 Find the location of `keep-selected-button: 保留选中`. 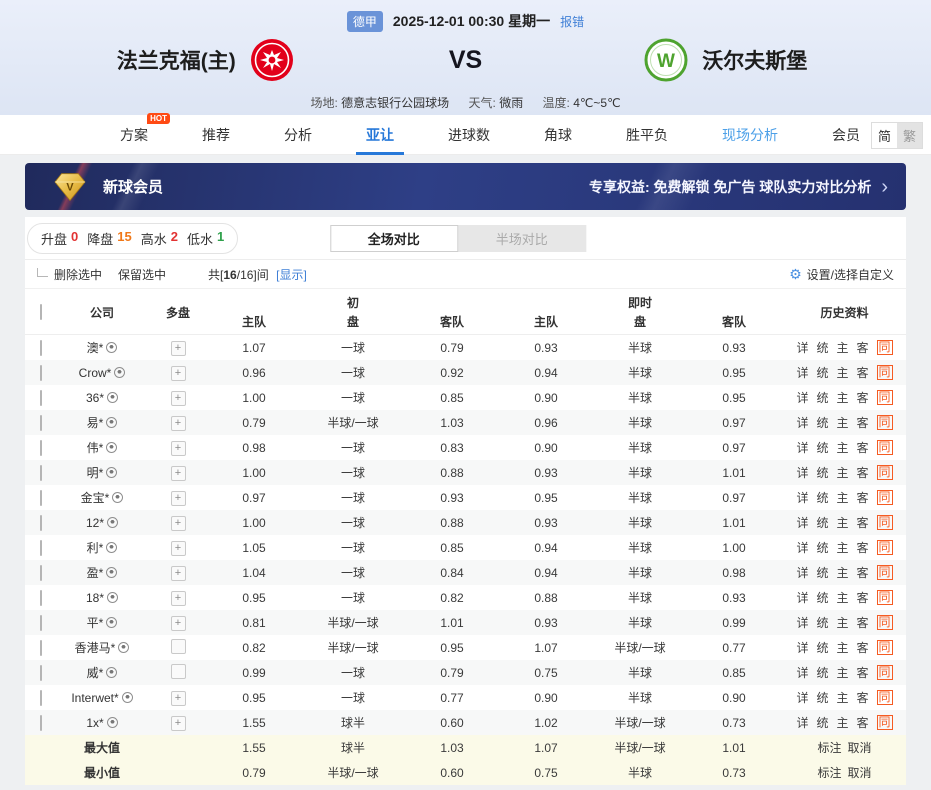

keep-selected-button: 保留选中 is located at coordinates (142, 274).